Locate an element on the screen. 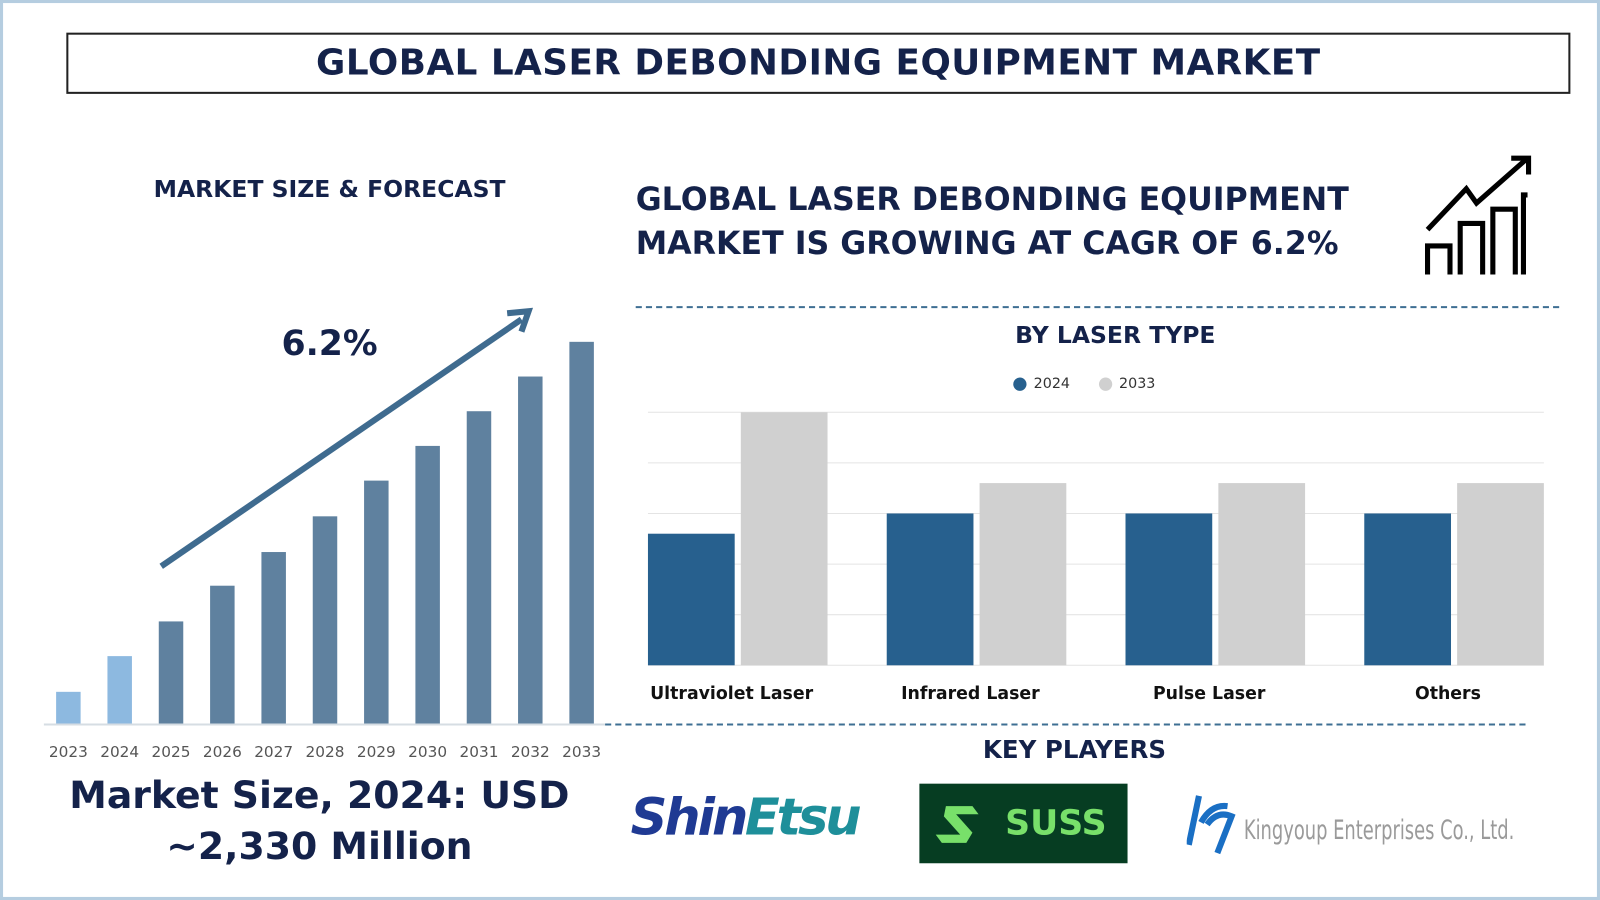 This screenshot has width=1600, height=900. bar-ultraviolet-laser-2033 is located at coordinates (784, 539).